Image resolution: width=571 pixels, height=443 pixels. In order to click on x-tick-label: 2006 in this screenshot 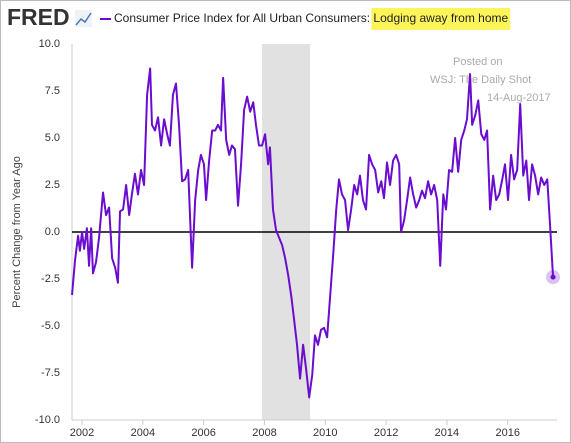, I will do `click(203, 433)`.